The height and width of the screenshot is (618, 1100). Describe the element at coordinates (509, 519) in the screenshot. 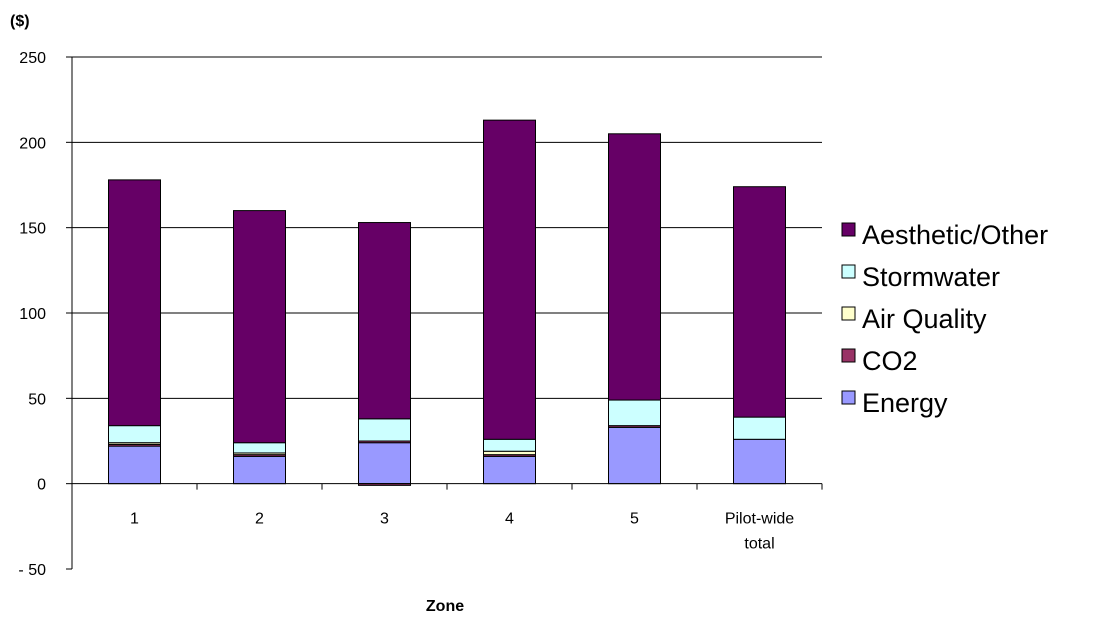

I see `x-tick-label: 4` at that location.